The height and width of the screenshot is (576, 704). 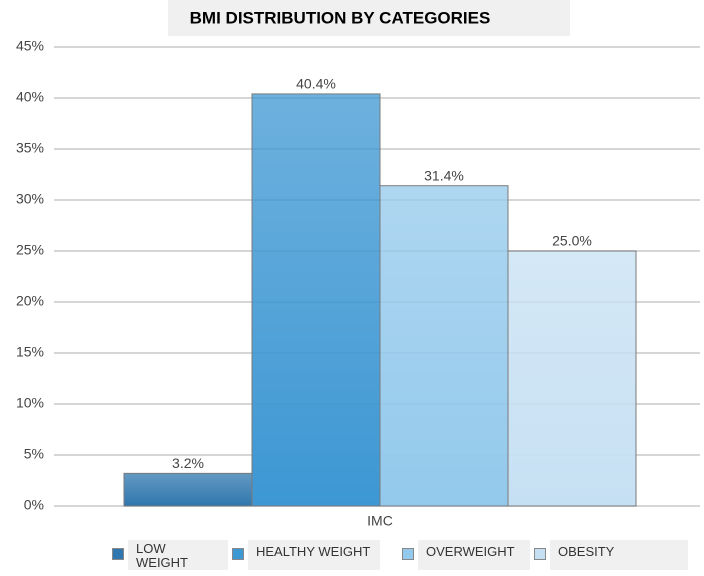 I want to click on x-tick-label: IMC, so click(x=380, y=521).